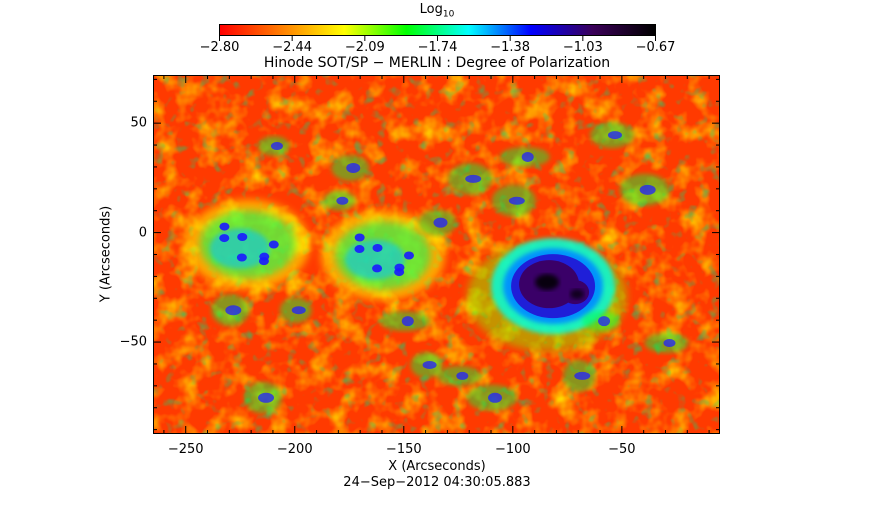  I want to click on x-tick-label: −100, so click(512, 449).